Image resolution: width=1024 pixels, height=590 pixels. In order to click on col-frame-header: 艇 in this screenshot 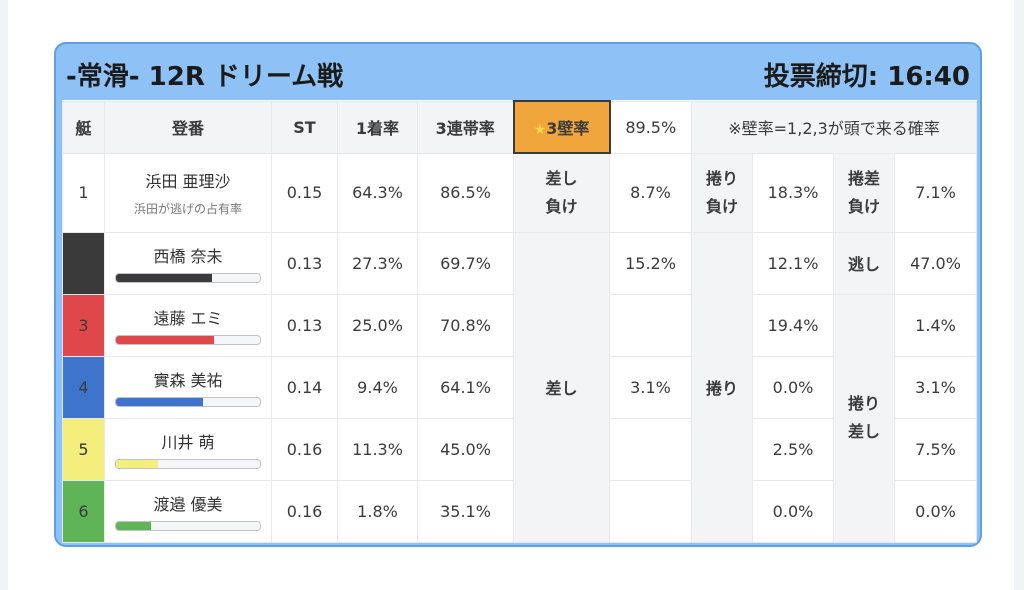, I will do `click(83, 127)`.